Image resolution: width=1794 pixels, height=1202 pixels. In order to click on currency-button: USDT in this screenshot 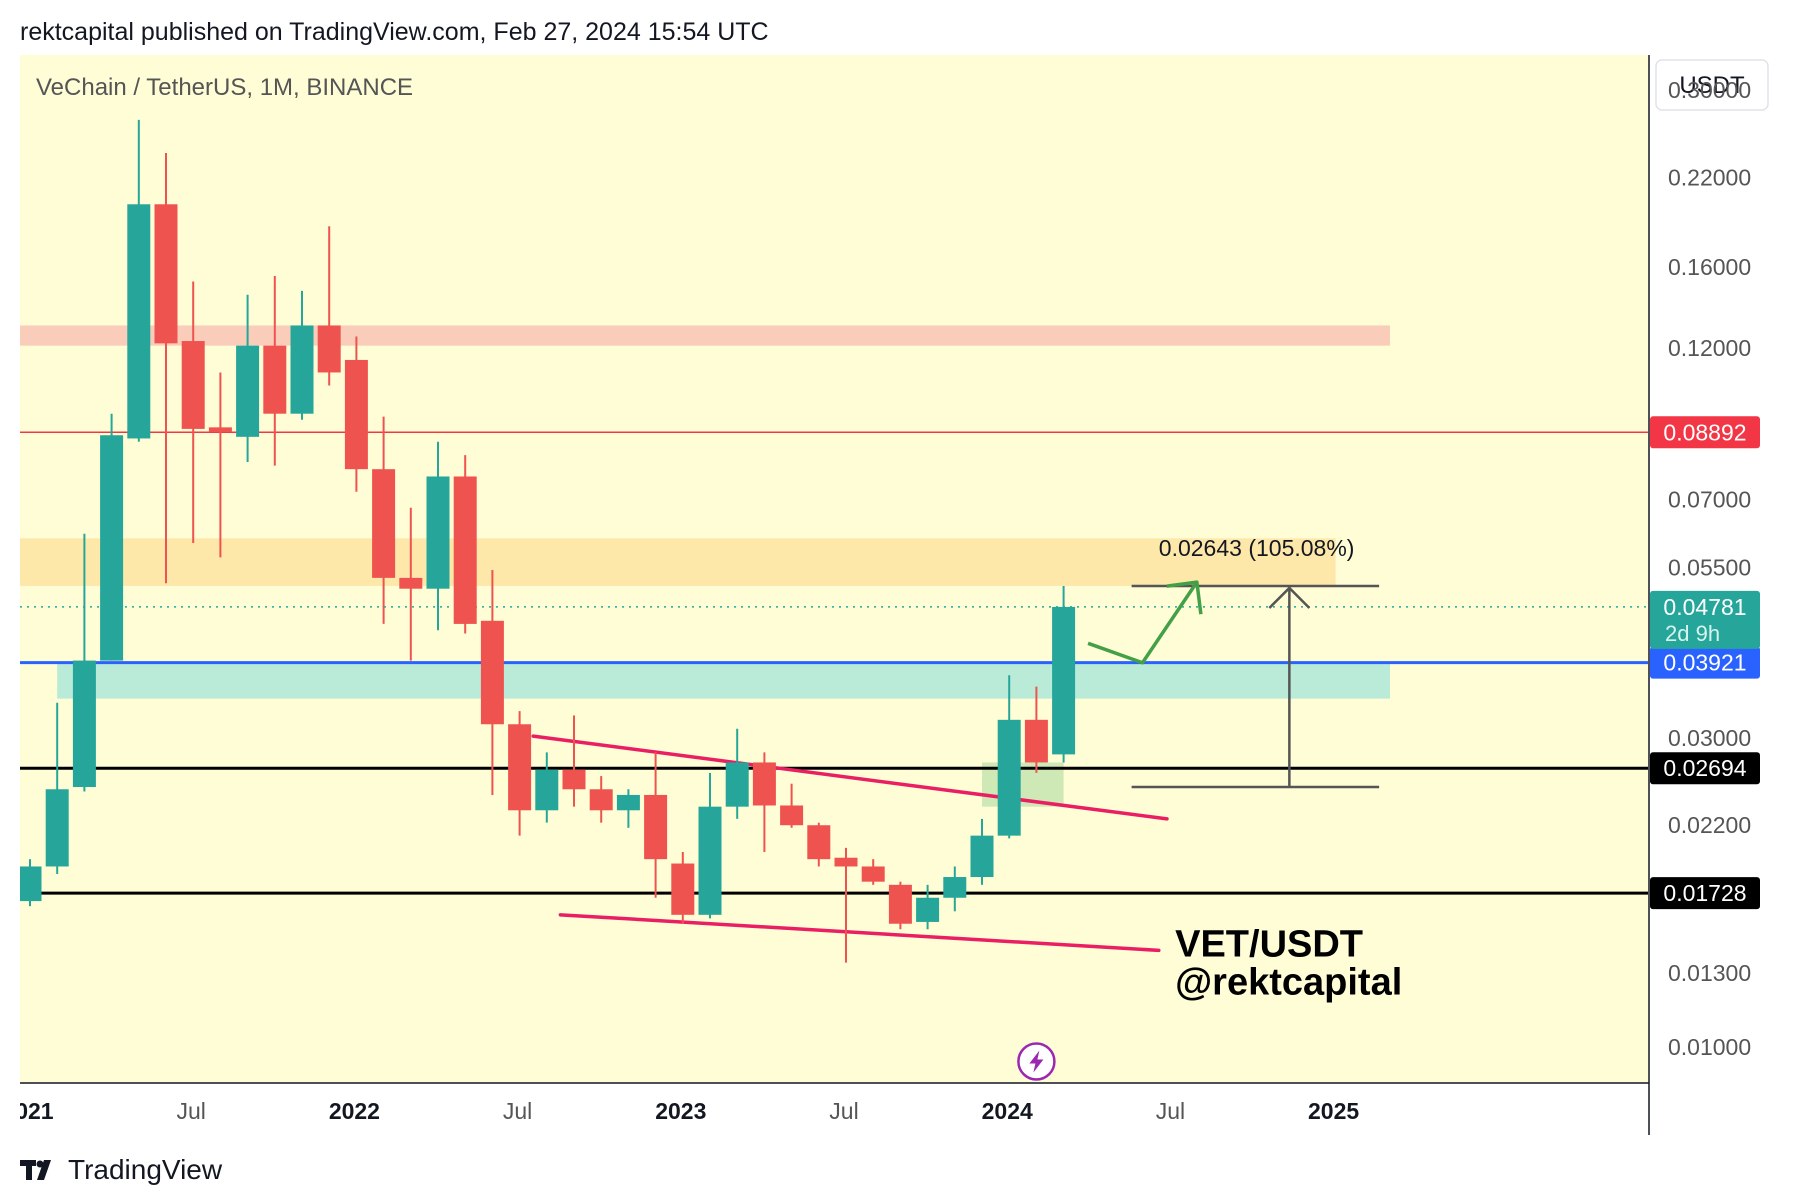, I will do `click(1712, 85)`.